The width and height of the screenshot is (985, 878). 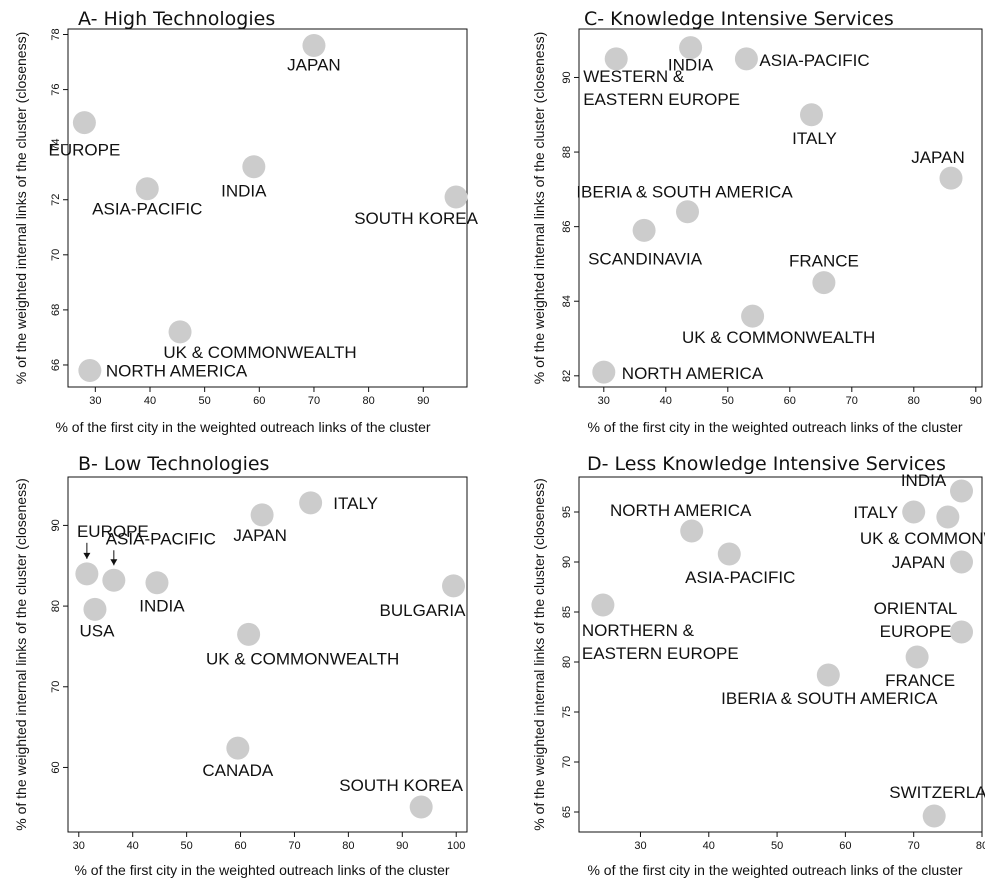 I want to click on panel-b-xtick-label: 60, so click(x=240, y=846).